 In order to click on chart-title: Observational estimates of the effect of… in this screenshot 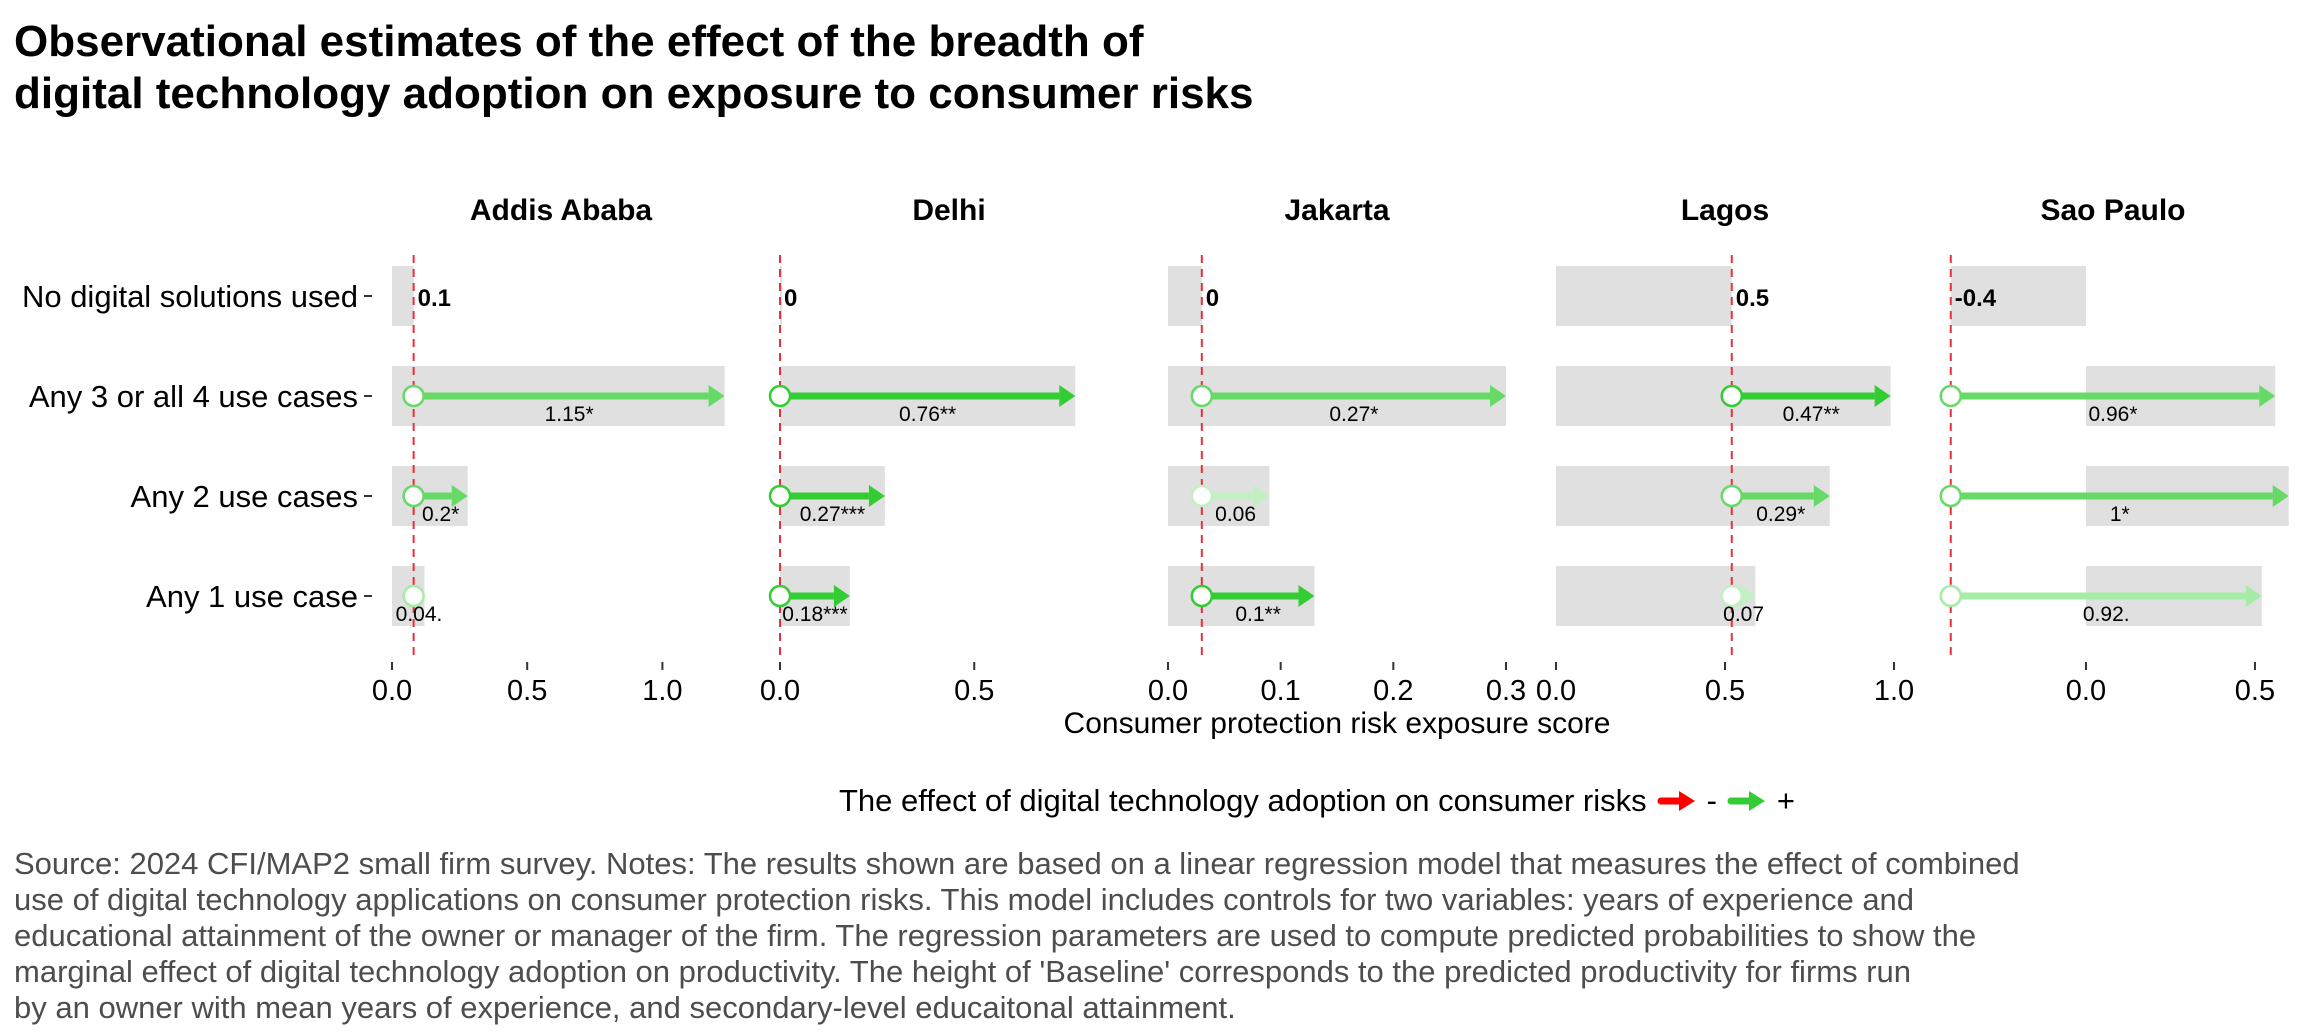, I will do `click(634, 68)`.